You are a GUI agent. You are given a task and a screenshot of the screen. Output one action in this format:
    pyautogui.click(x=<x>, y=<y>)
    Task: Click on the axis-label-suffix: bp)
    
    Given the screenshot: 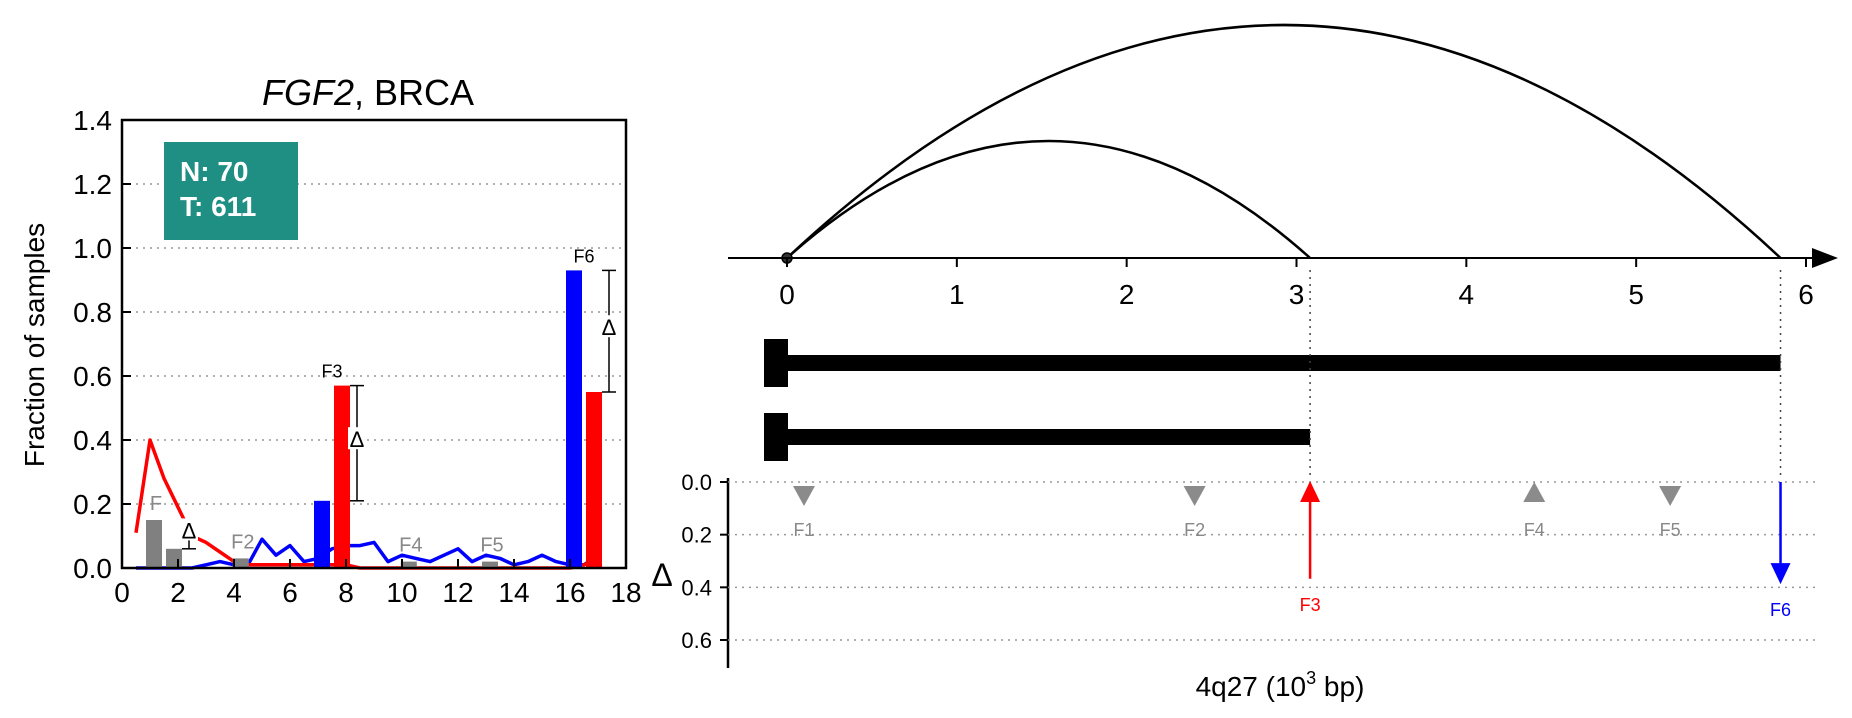 What is the action you would take?
    pyautogui.click(x=1340, y=686)
    